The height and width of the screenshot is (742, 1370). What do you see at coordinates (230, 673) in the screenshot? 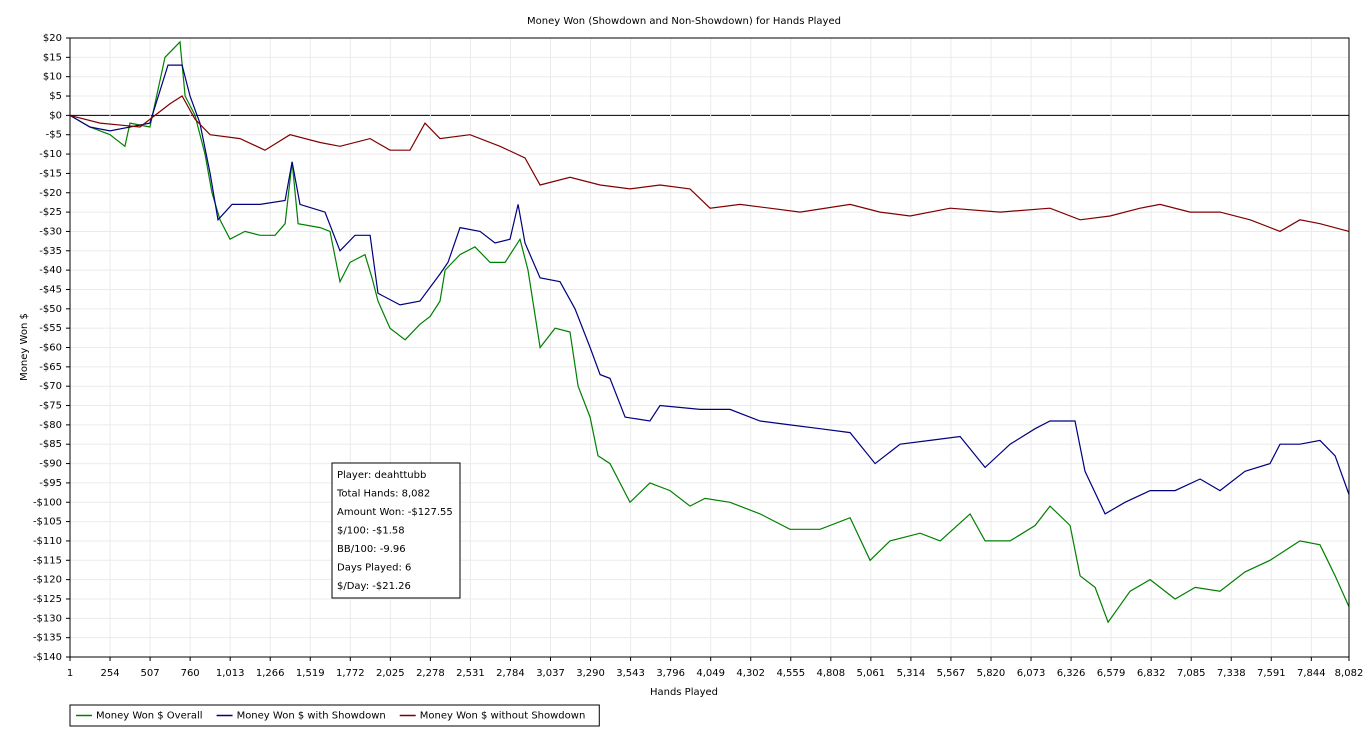
I see `x-tick-label: 1,013` at bounding box center [230, 673].